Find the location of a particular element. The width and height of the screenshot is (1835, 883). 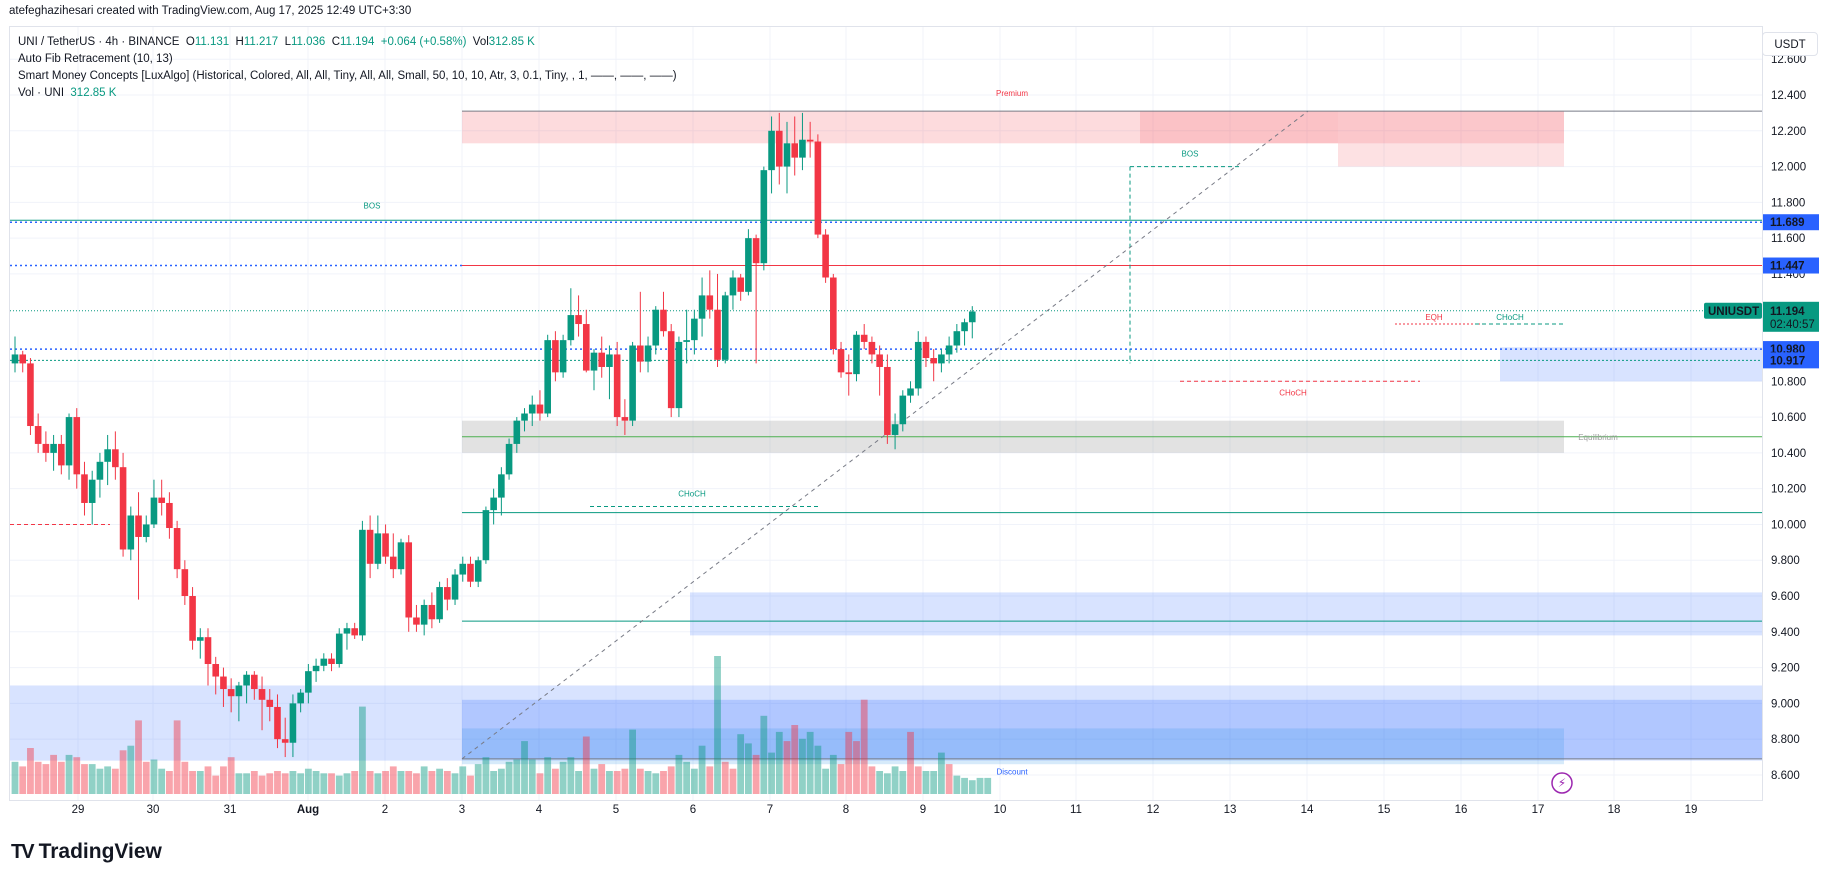

x-tick-label: 31 is located at coordinates (230, 810).